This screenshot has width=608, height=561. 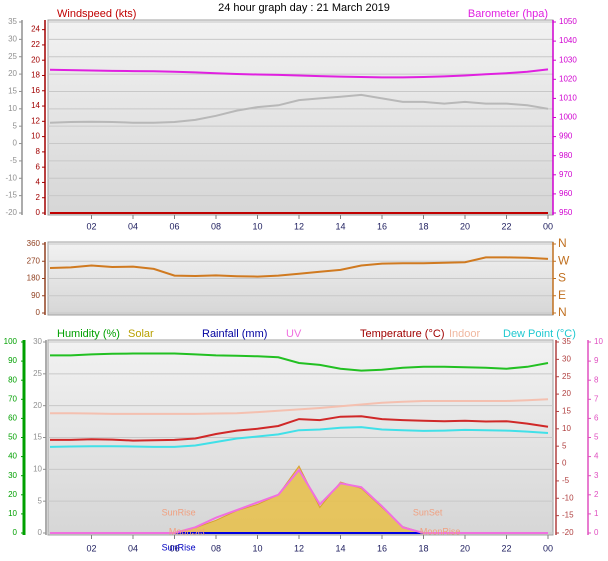 I want to click on y-tick-label: S, so click(x=562, y=278).